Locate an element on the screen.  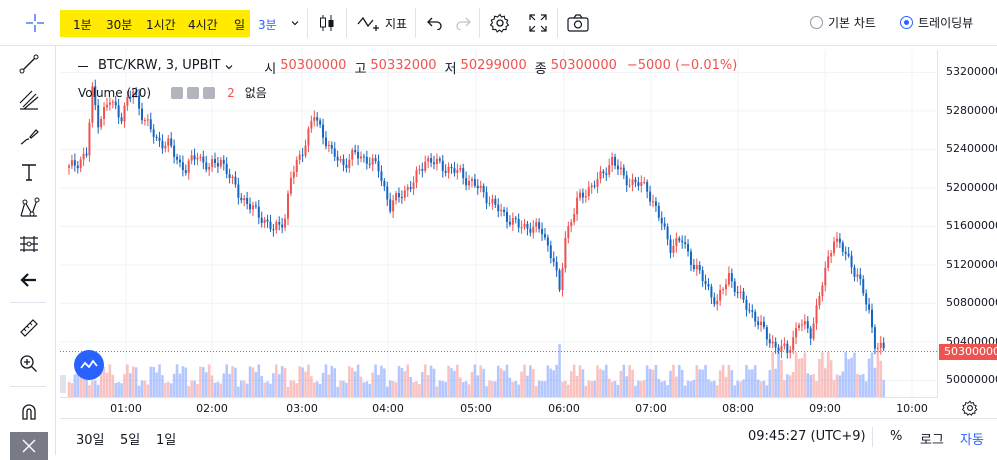
close-label: 종 is located at coordinates (540, 69).